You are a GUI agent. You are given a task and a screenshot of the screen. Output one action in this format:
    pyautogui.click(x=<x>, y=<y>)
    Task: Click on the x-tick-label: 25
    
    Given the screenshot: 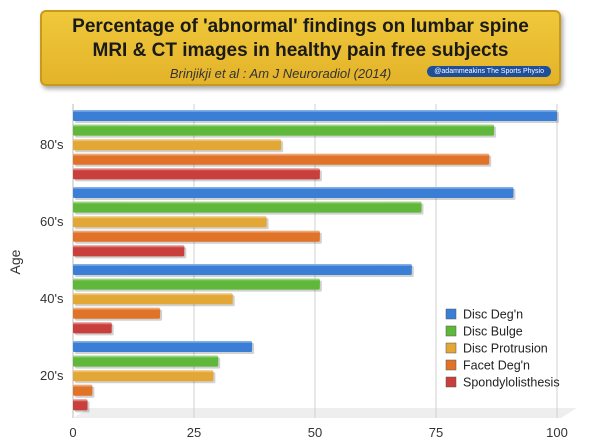 What is the action you would take?
    pyautogui.click(x=194, y=432)
    